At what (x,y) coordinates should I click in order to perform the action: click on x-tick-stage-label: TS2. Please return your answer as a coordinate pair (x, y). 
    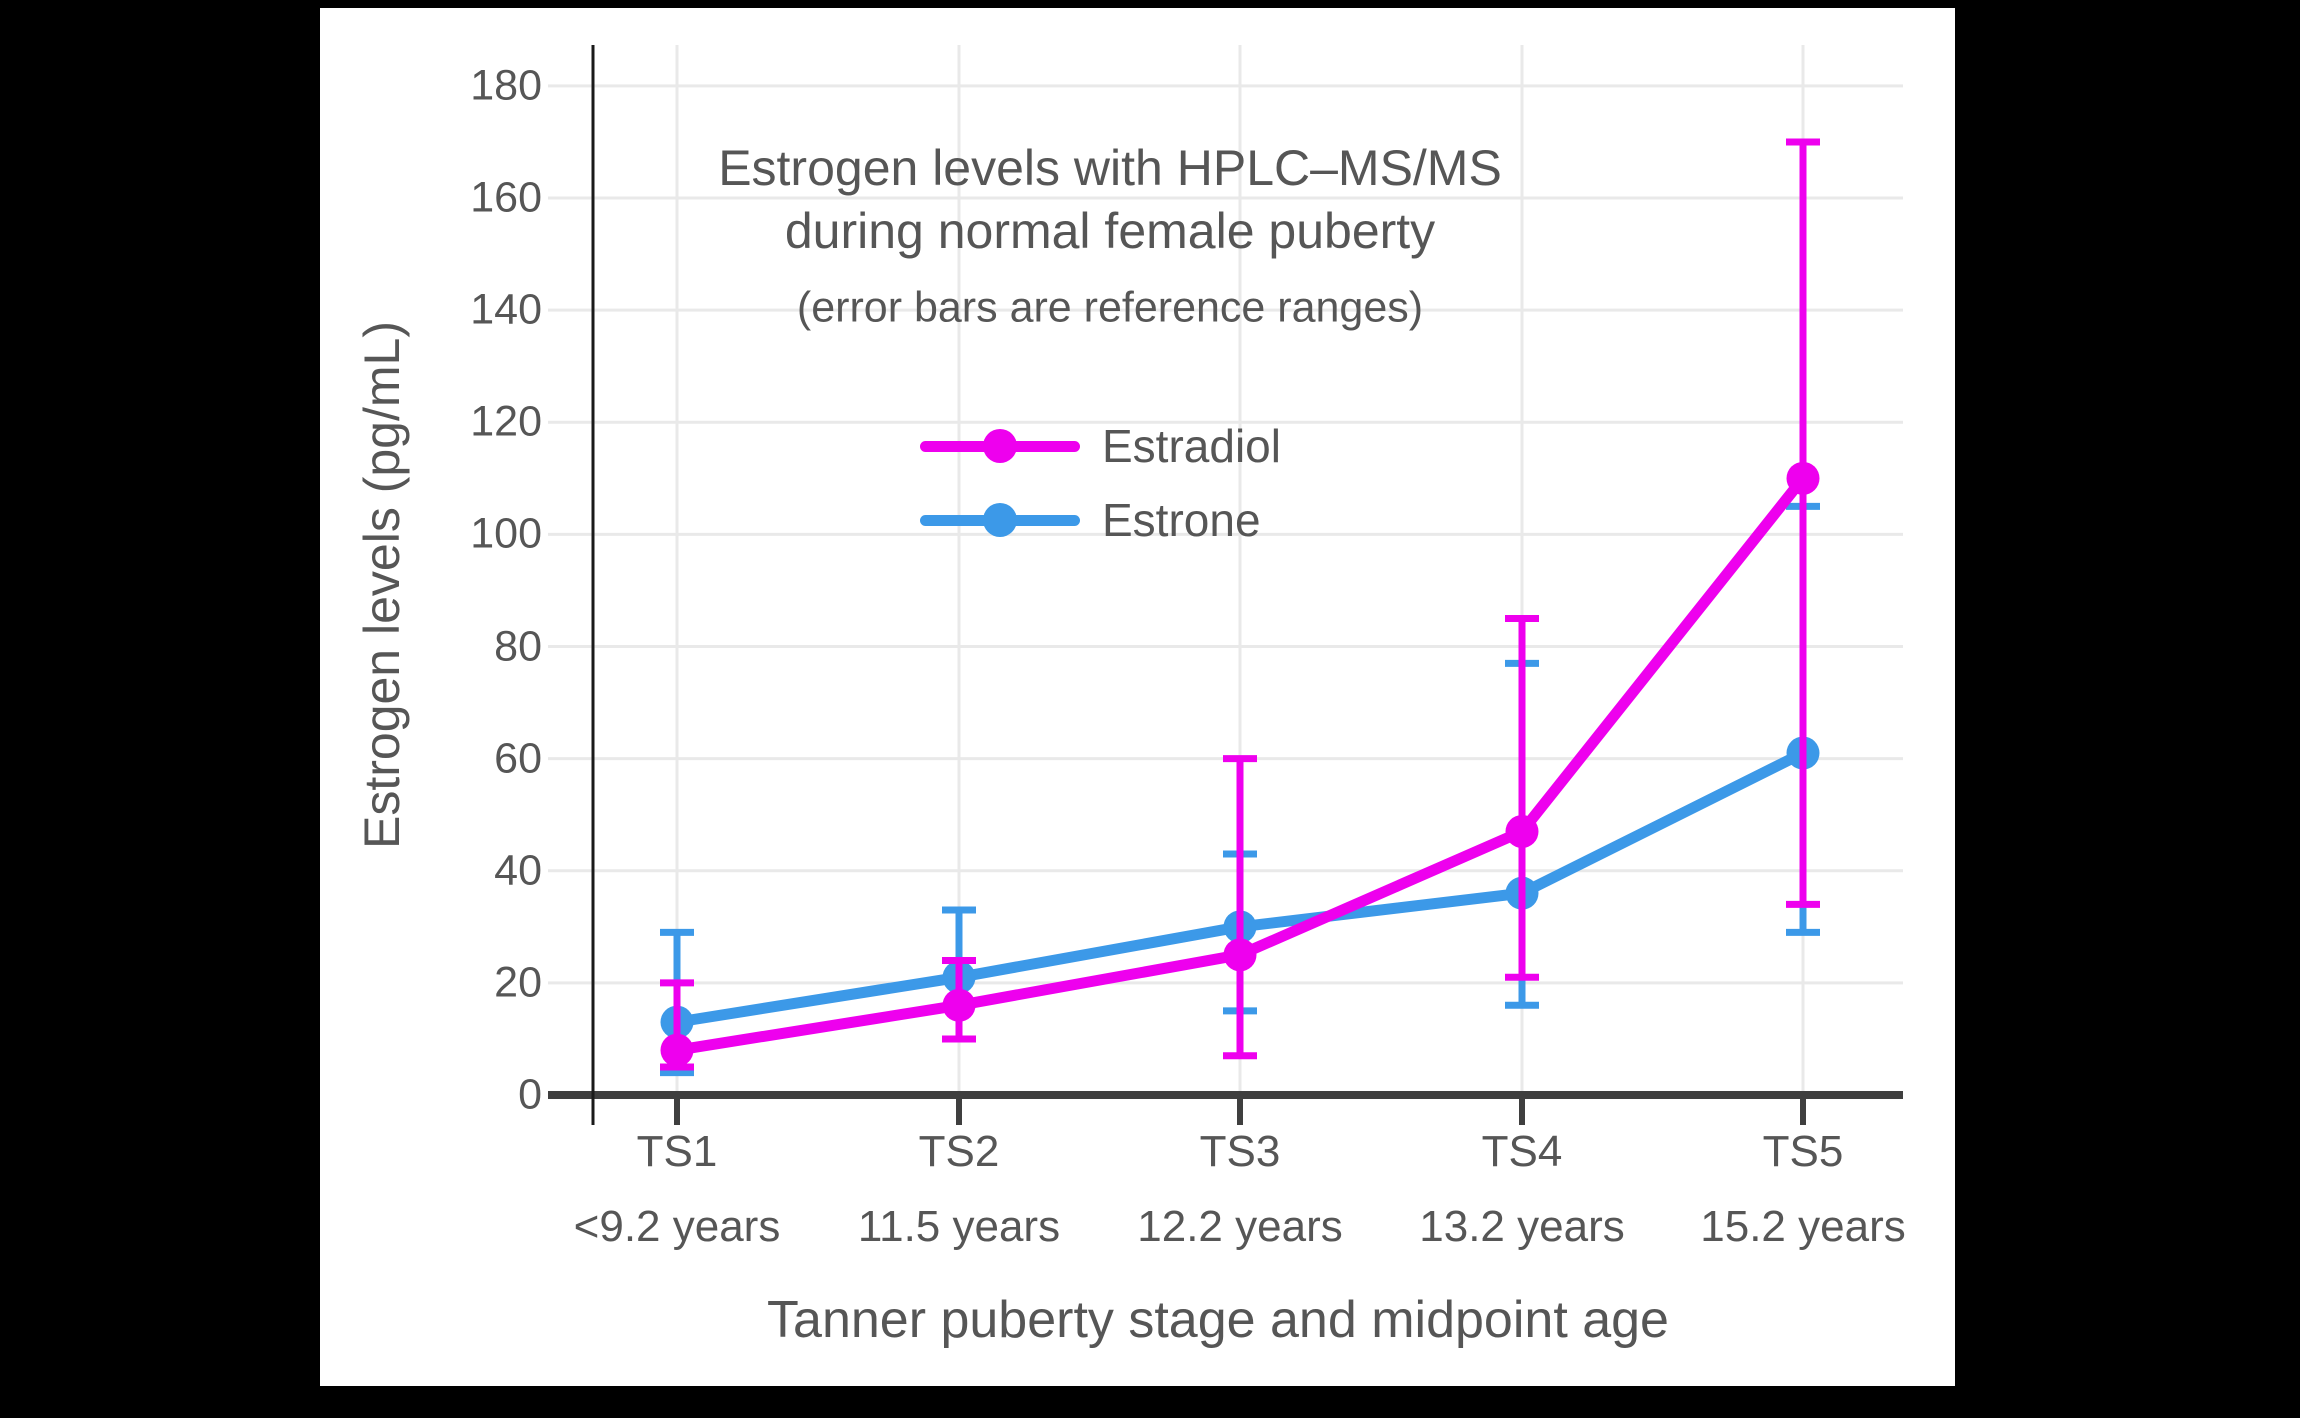
    Looking at the image, I should click on (959, 1151).